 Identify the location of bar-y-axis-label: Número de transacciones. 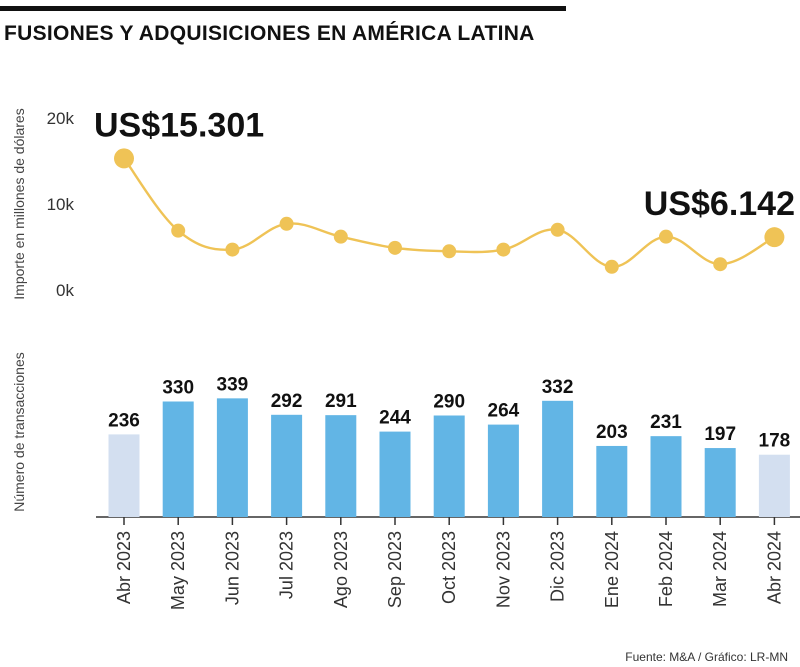
(19, 432).